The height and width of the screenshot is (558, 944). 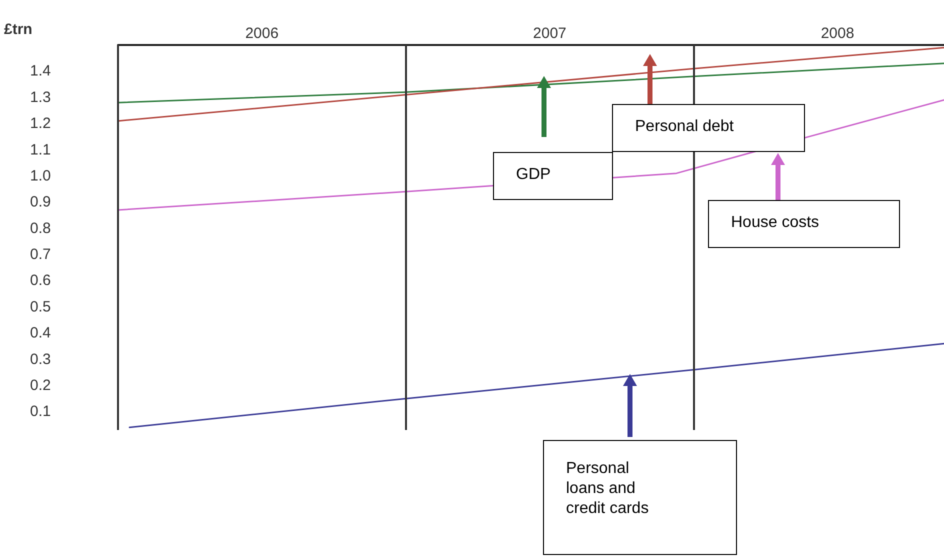 I want to click on y-tick-label: 1.4, so click(x=40, y=71).